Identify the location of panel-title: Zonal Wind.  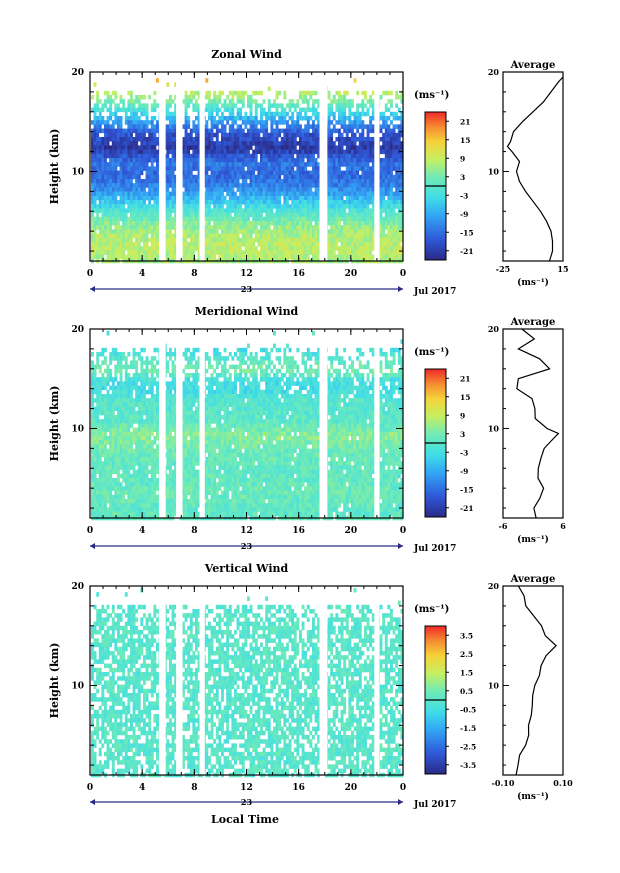
(246, 54).